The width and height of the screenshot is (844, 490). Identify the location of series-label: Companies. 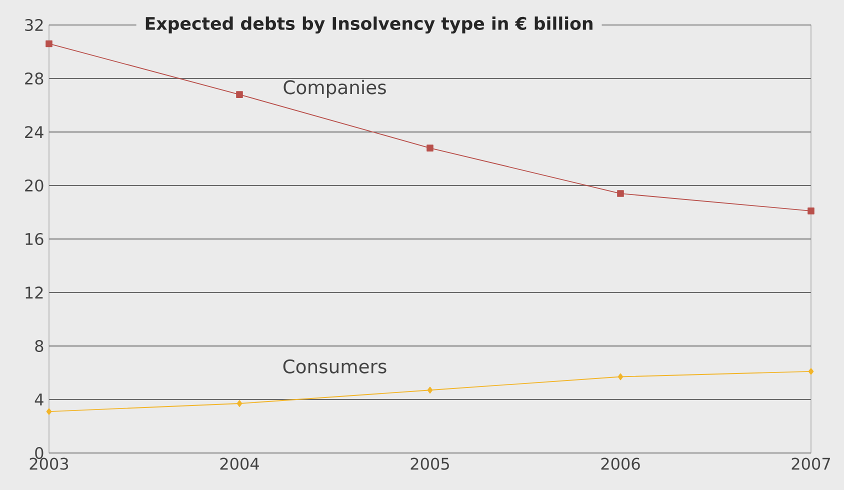
(335, 89).